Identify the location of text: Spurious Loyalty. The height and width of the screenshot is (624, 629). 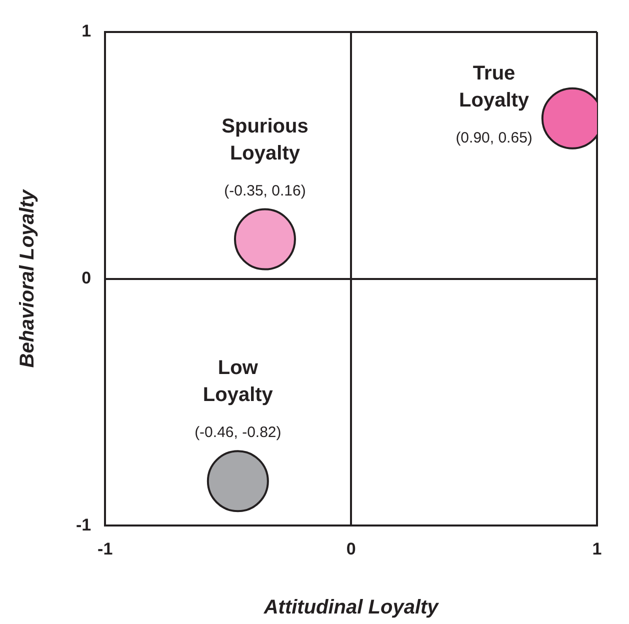
(265, 139).